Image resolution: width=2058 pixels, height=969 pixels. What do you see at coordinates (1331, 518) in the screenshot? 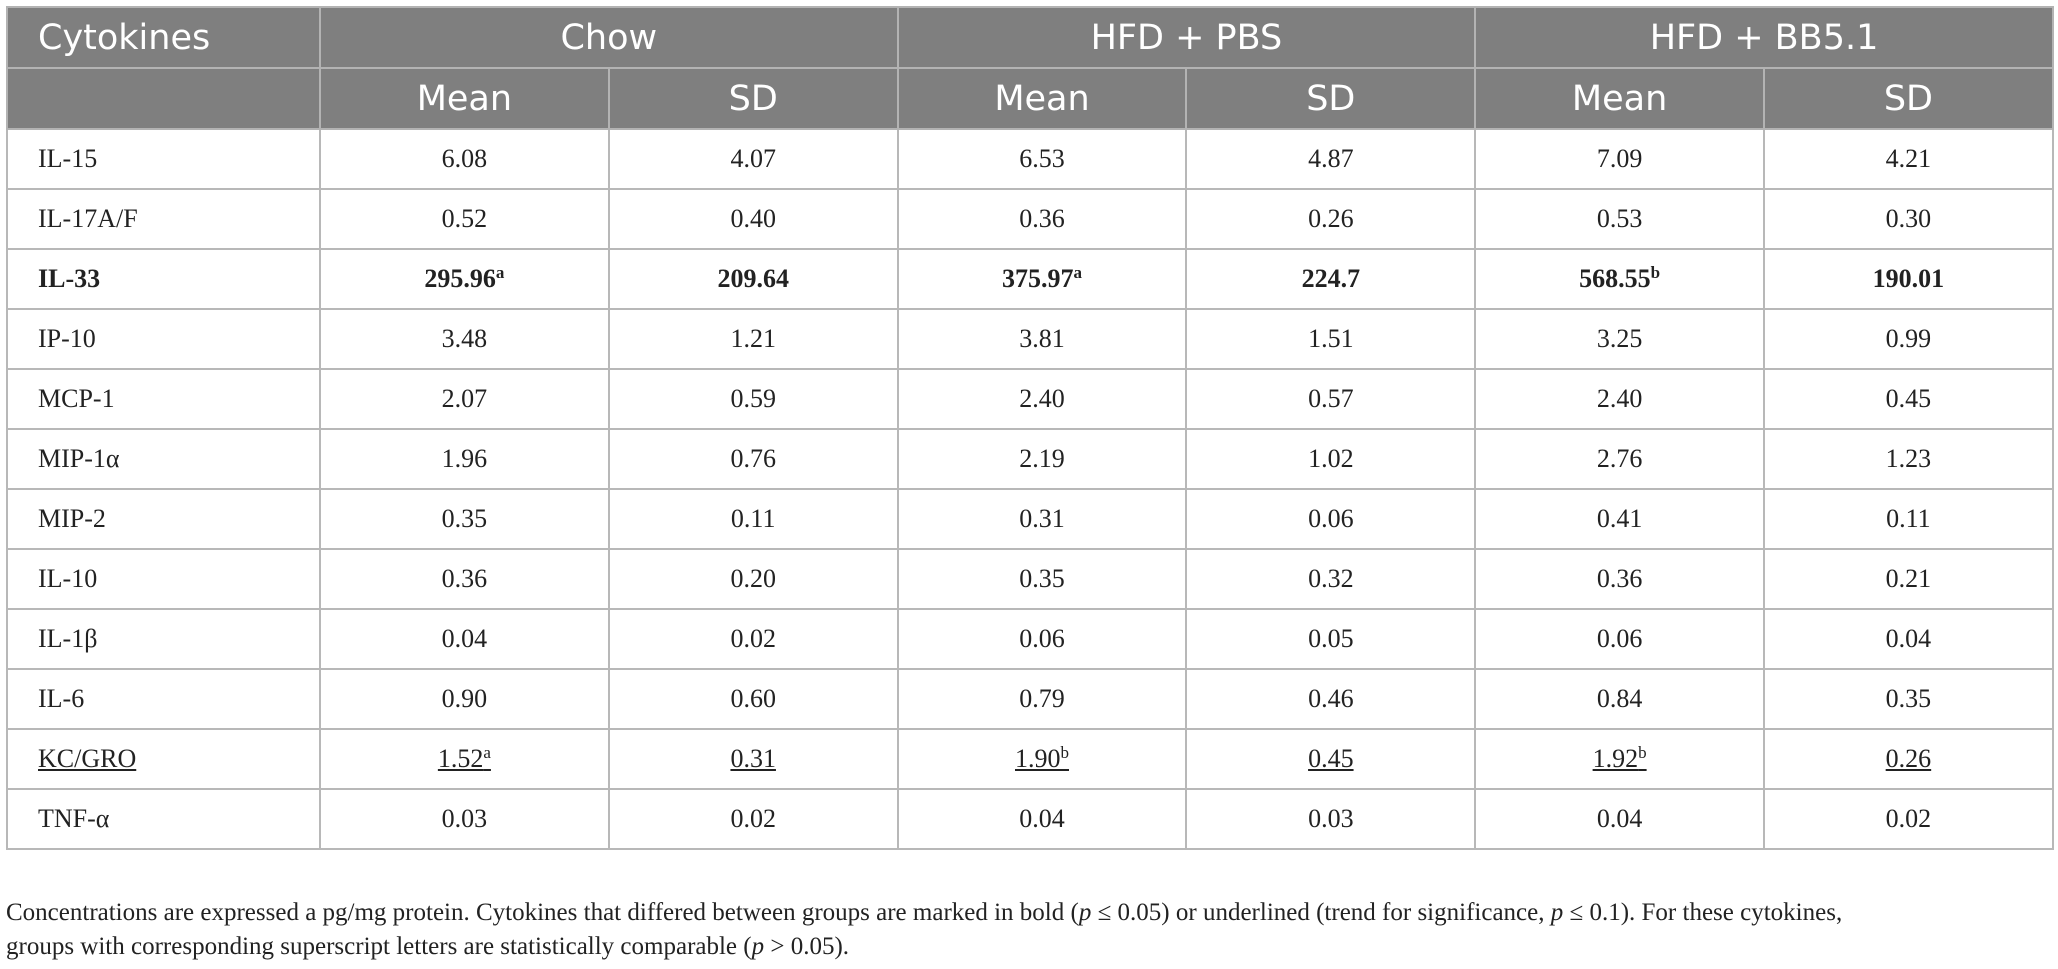
I see `sd-value: 0.06` at bounding box center [1331, 518].